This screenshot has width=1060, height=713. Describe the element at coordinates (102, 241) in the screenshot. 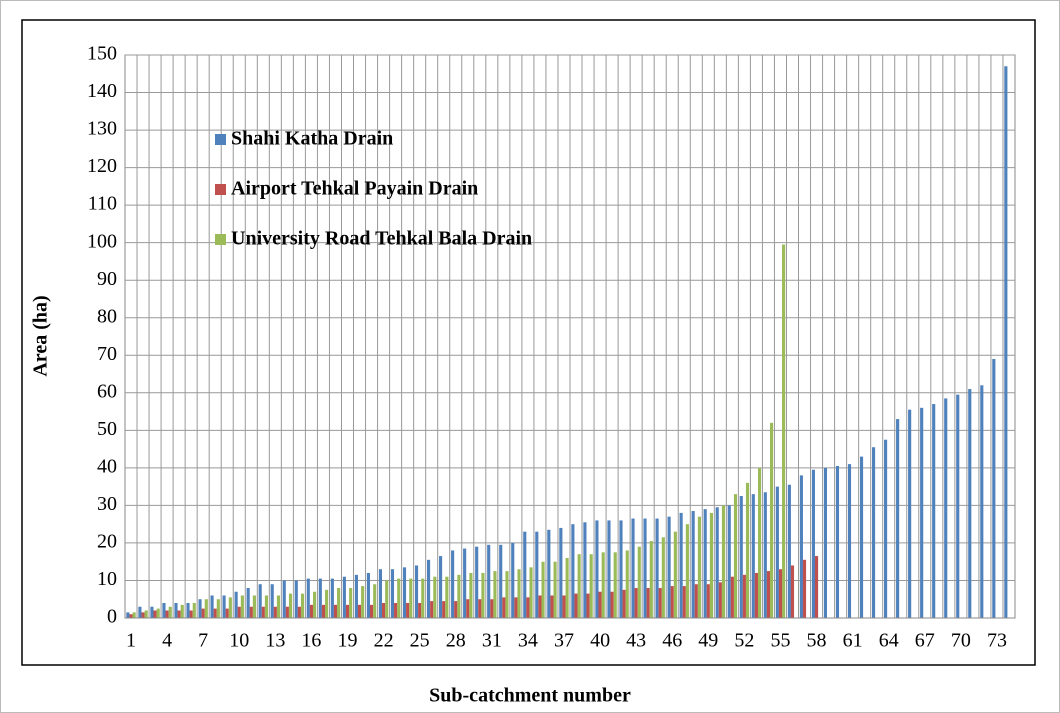

I see `y-tick-label: 100` at that location.